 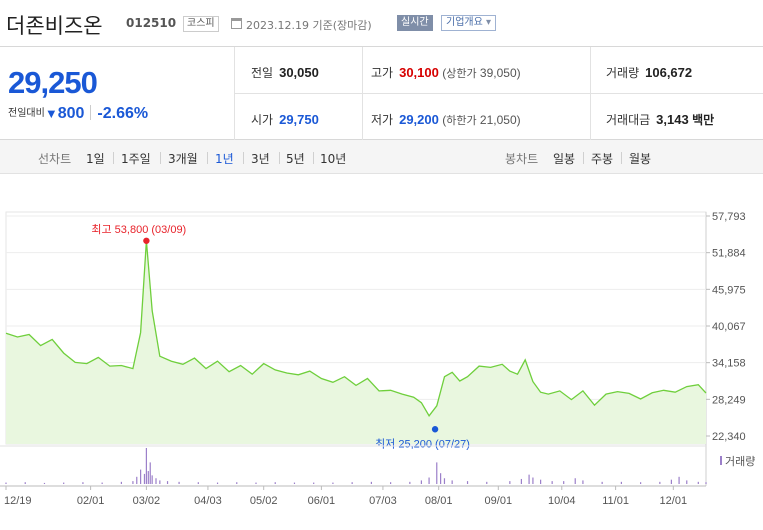 I want to click on candle-chart-label: 봉차트, so click(x=522, y=159).